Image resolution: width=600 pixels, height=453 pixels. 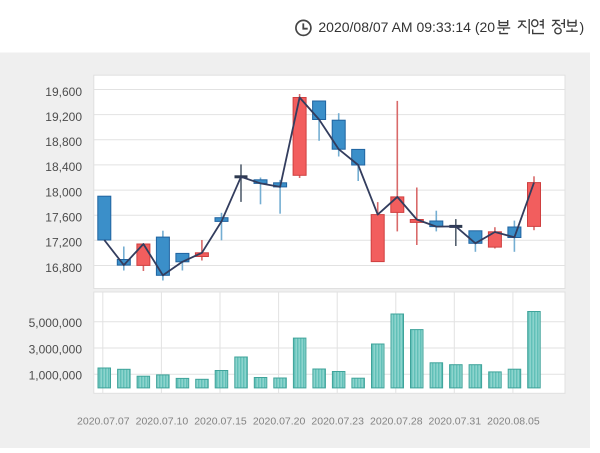 I want to click on svg-text: 2020.07.28, so click(x=396, y=422).